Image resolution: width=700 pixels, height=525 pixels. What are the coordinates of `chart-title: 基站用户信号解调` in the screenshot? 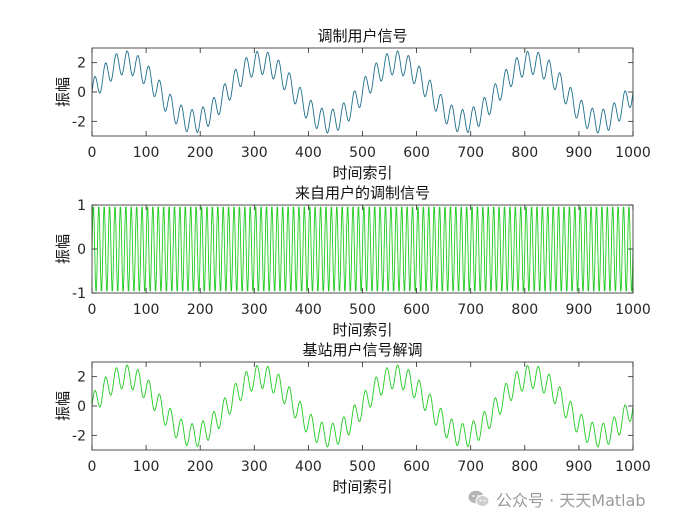 It's located at (362, 350).